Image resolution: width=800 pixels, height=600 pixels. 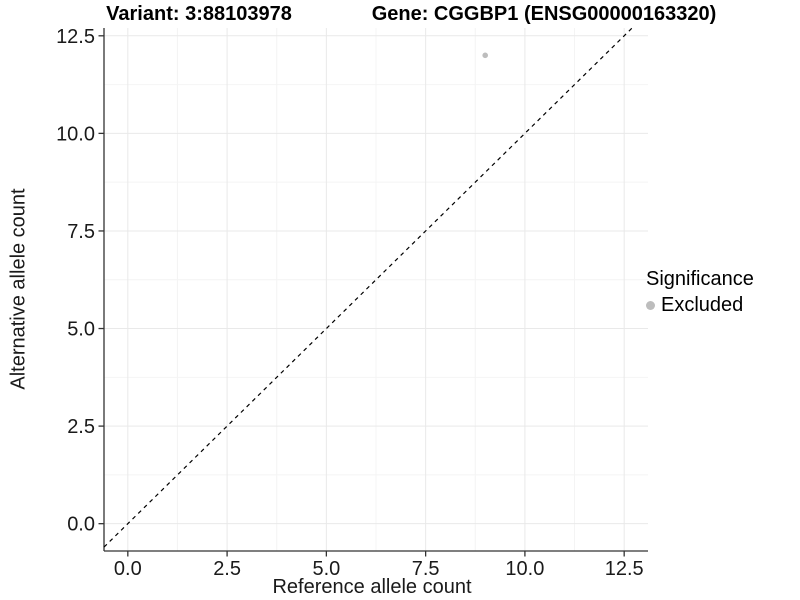 I want to click on legend-item-excluded: Excluded, so click(x=700, y=305).